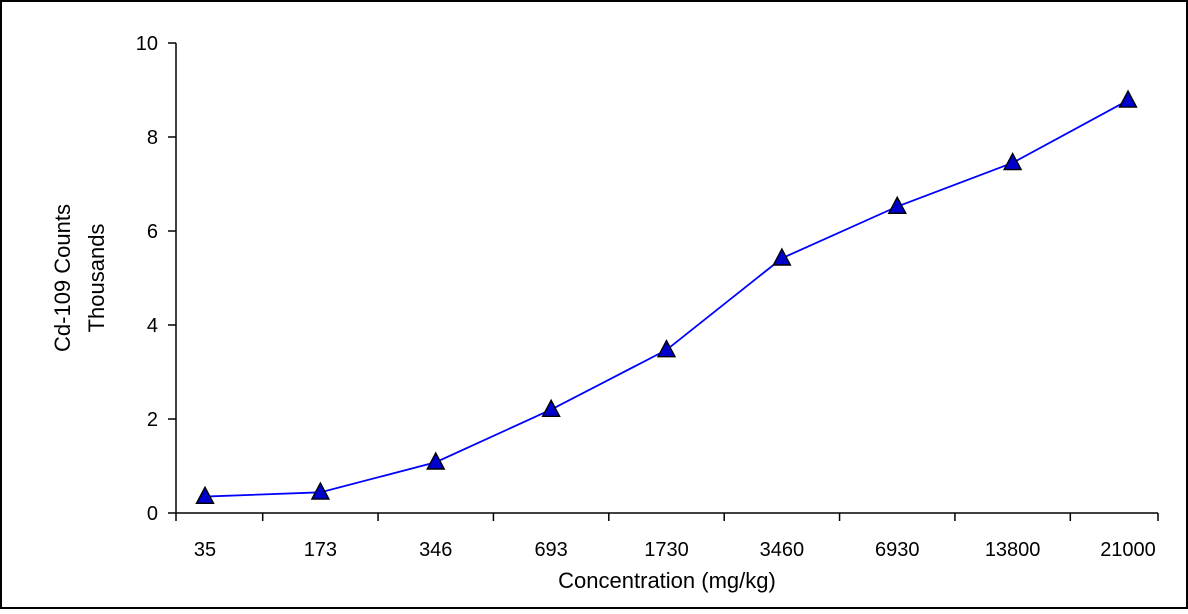  I want to click on x-axis-ticks: 35 173 346 693 1730 3460 6930 13800 21000, so click(667, 537).